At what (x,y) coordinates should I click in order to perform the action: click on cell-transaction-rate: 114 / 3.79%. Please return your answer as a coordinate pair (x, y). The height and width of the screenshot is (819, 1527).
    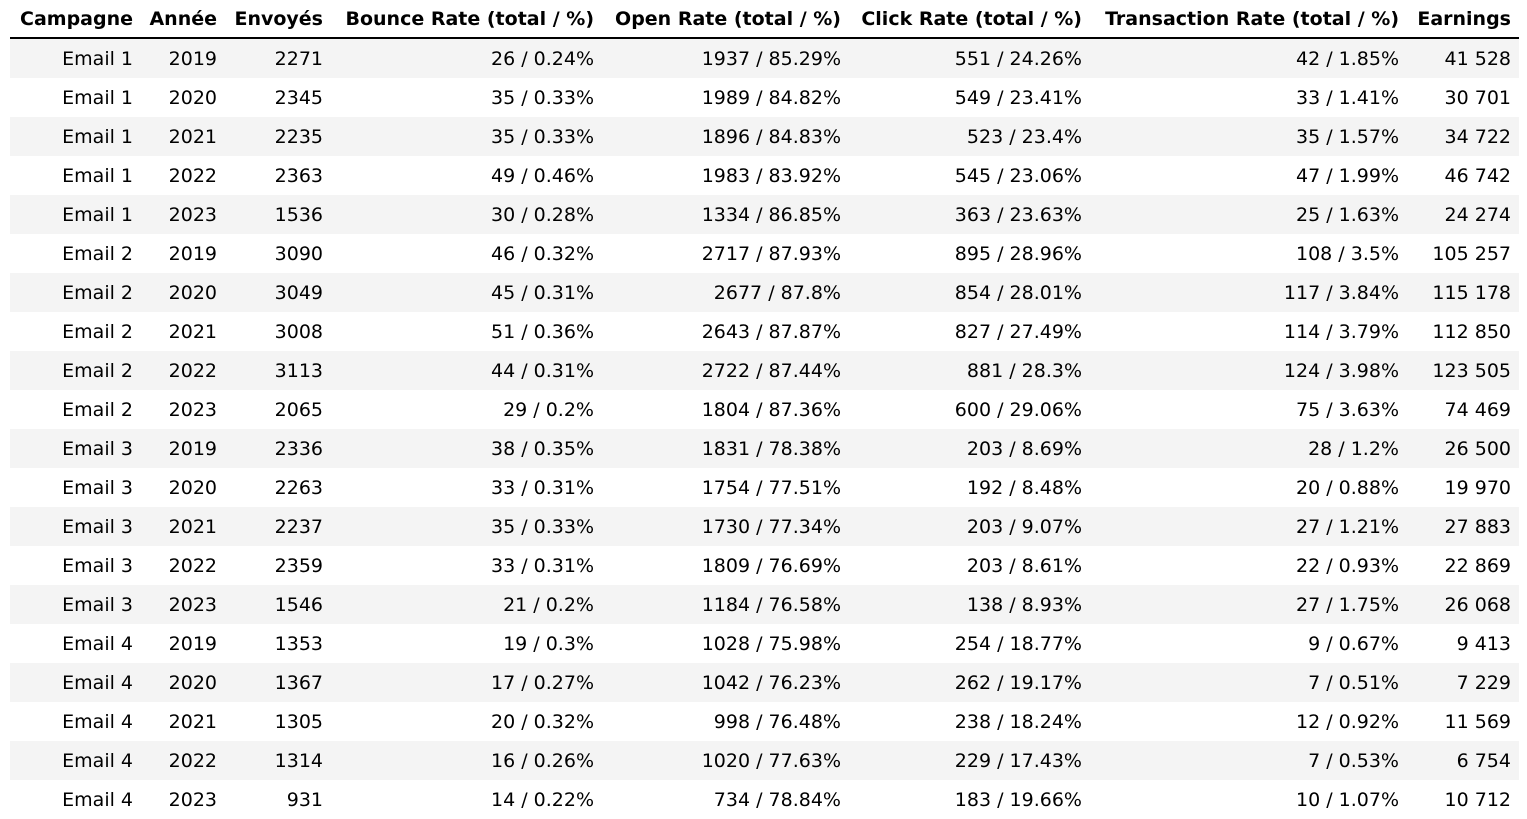
    Looking at the image, I should click on (1248, 331).